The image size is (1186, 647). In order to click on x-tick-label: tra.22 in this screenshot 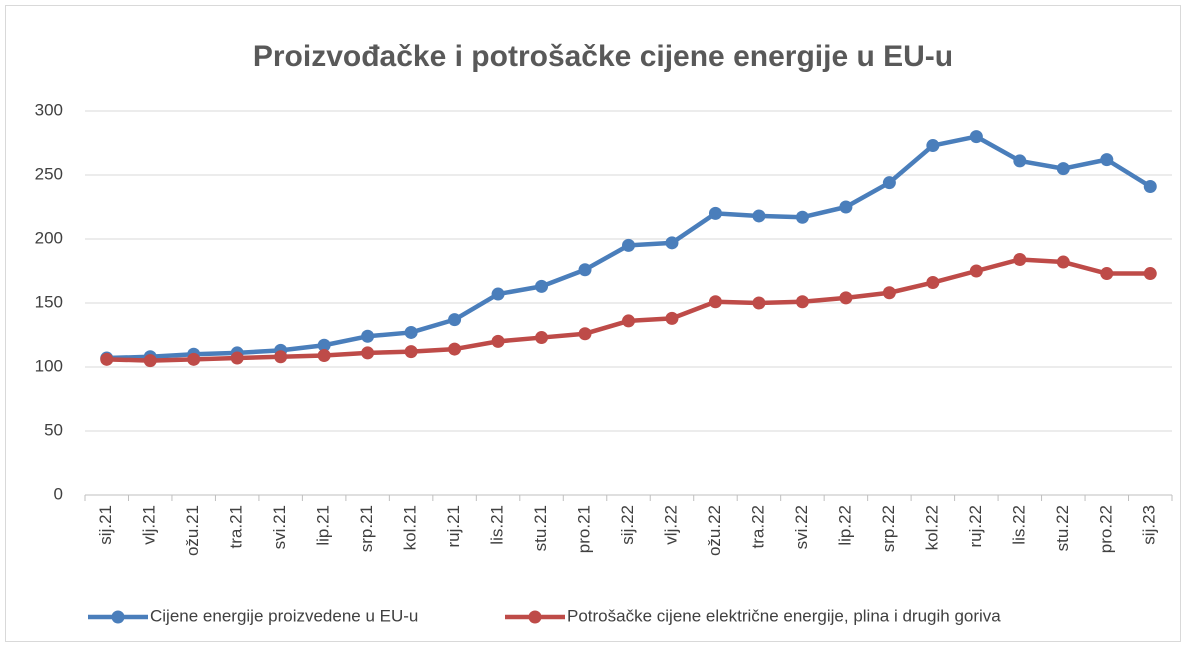, I will do `click(757, 526)`.